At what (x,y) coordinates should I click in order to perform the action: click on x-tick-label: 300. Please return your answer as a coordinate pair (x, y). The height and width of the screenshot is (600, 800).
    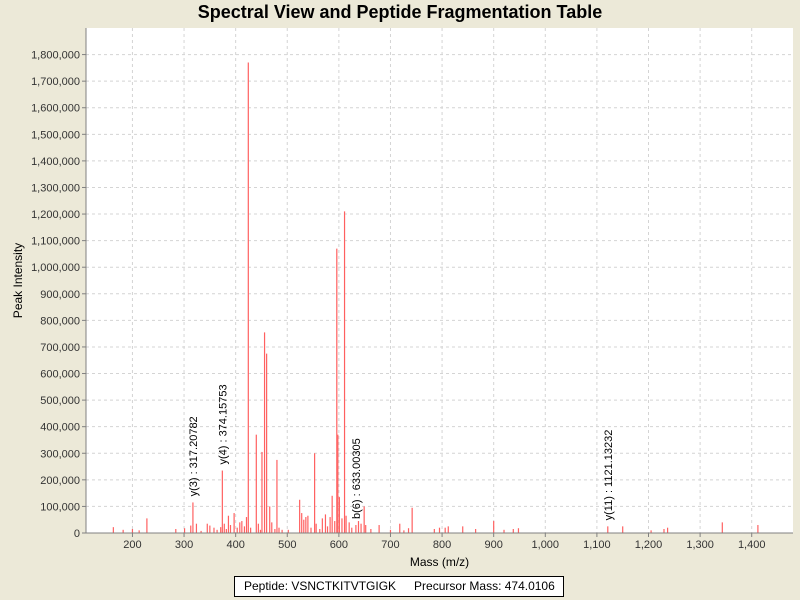
    Looking at the image, I should click on (184, 545).